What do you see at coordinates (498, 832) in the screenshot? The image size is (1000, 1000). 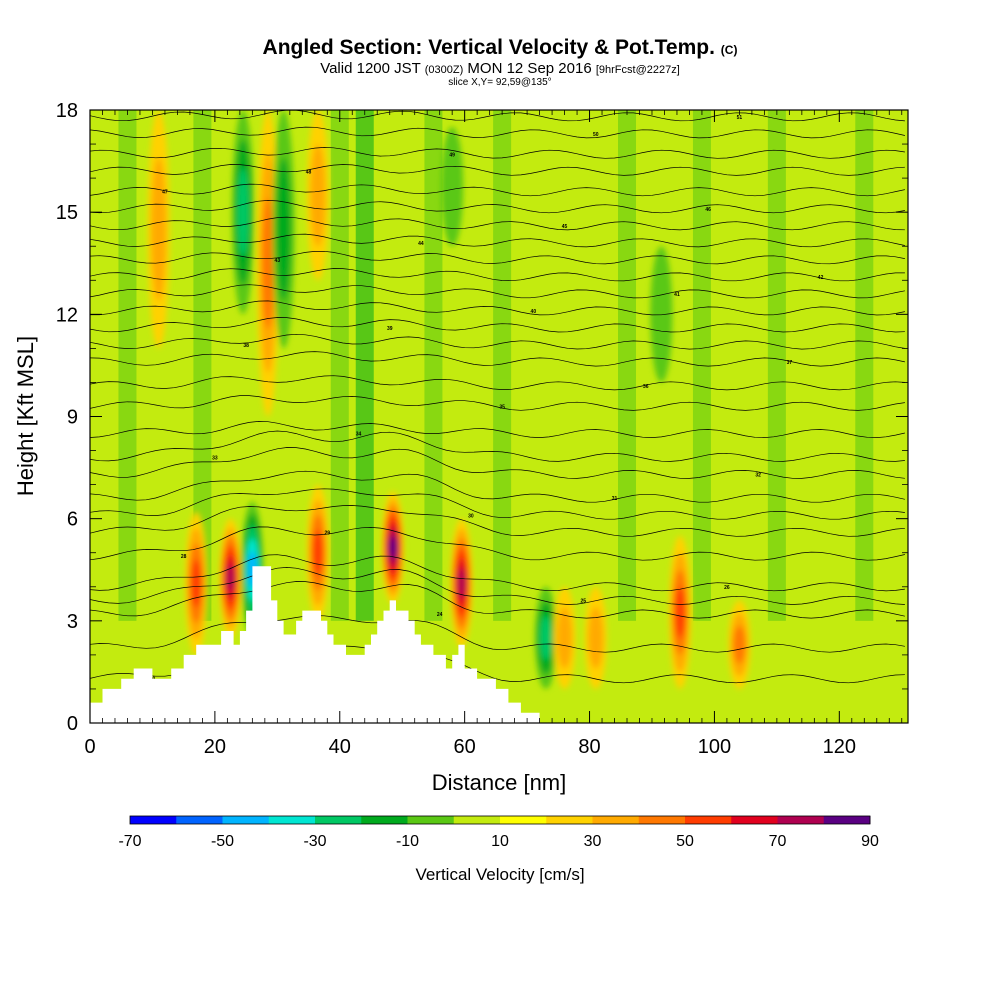 I see `colorbar: -70 -50 -30 -10 10 30 50 70 90` at bounding box center [498, 832].